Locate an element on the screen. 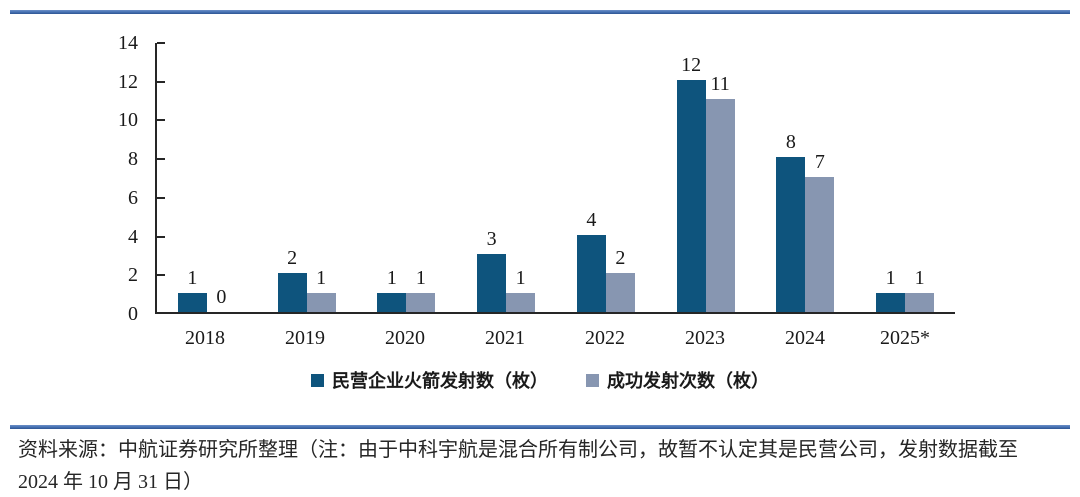  x-axis-label-2025: 2025* is located at coordinates (905, 338).